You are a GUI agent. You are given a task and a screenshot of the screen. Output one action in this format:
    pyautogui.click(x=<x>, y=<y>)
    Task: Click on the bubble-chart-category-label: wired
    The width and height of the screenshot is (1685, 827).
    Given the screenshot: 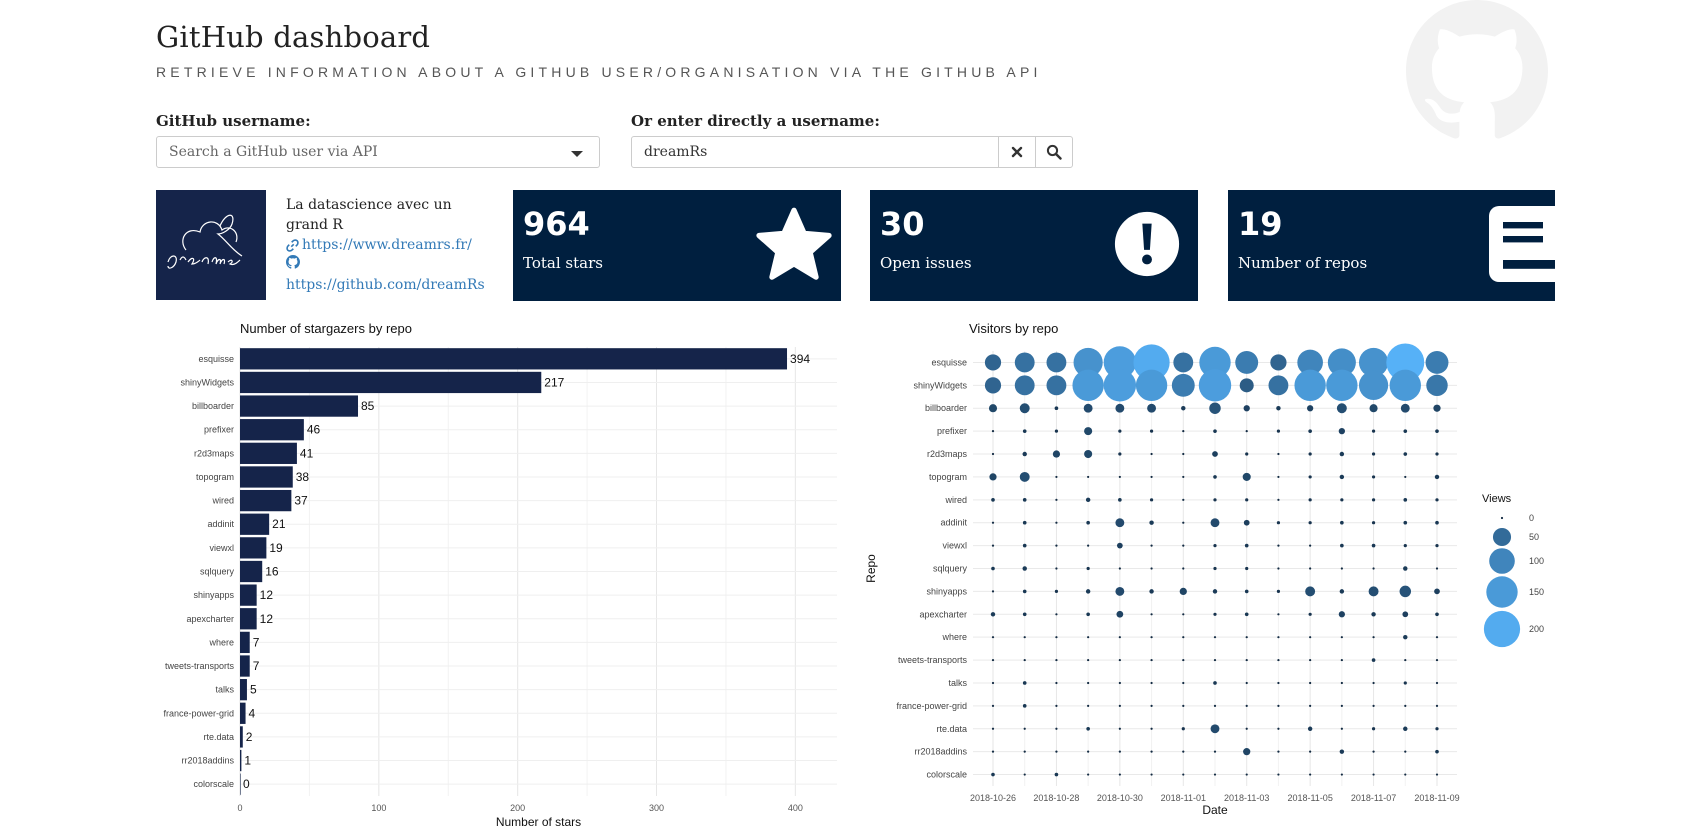 What is the action you would take?
    pyautogui.click(x=955, y=500)
    